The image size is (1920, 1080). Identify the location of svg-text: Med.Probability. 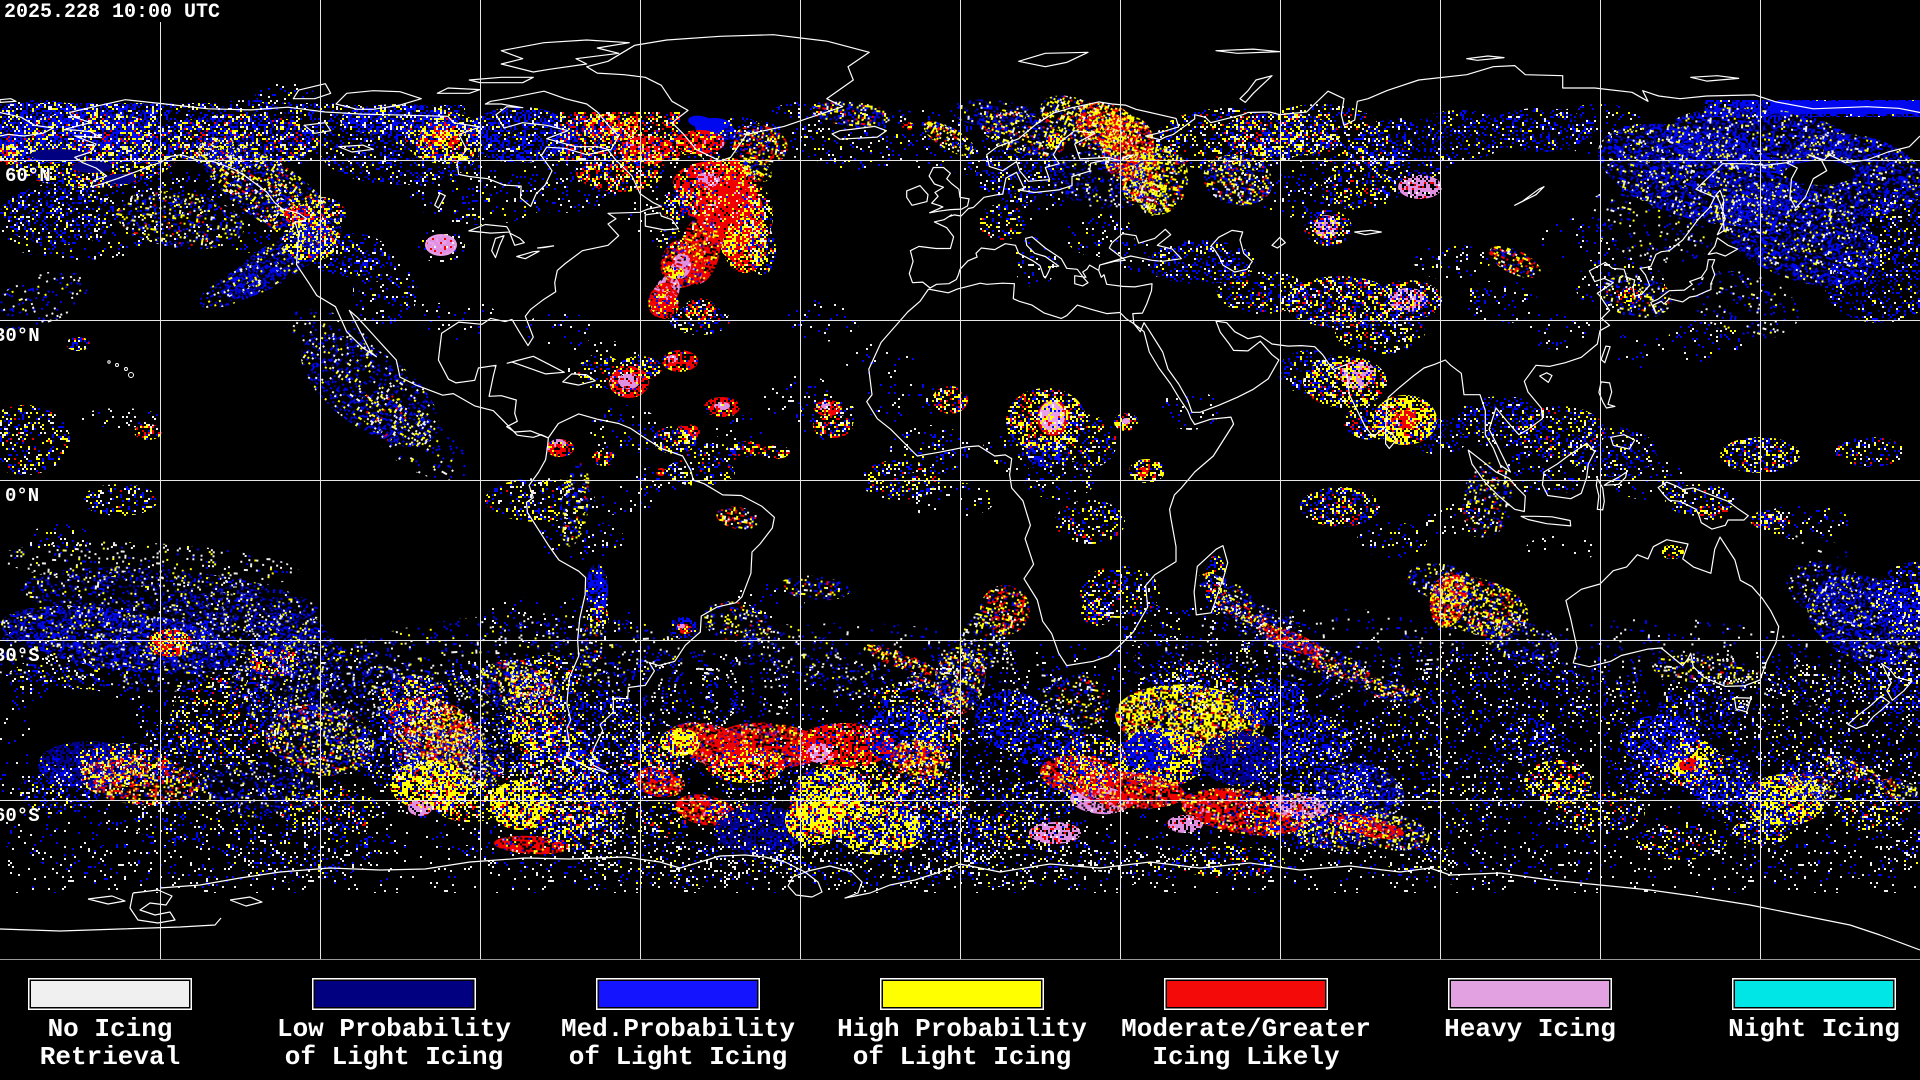
(678, 1029).